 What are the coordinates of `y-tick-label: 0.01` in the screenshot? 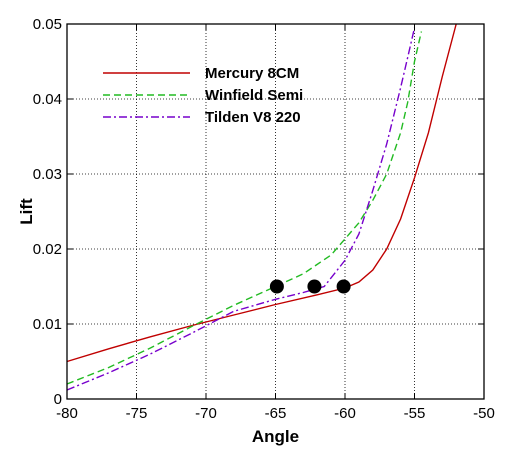 It's located at (47, 324).